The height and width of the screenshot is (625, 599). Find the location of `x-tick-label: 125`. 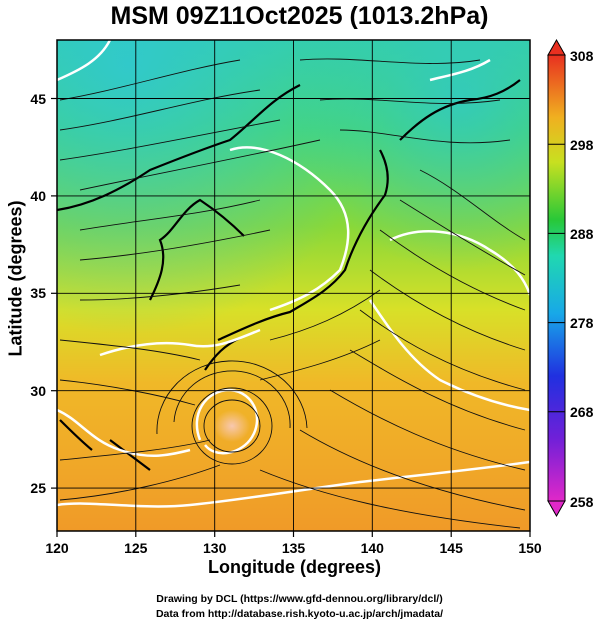

x-tick-label: 125 is located at coordinates (136, 548).